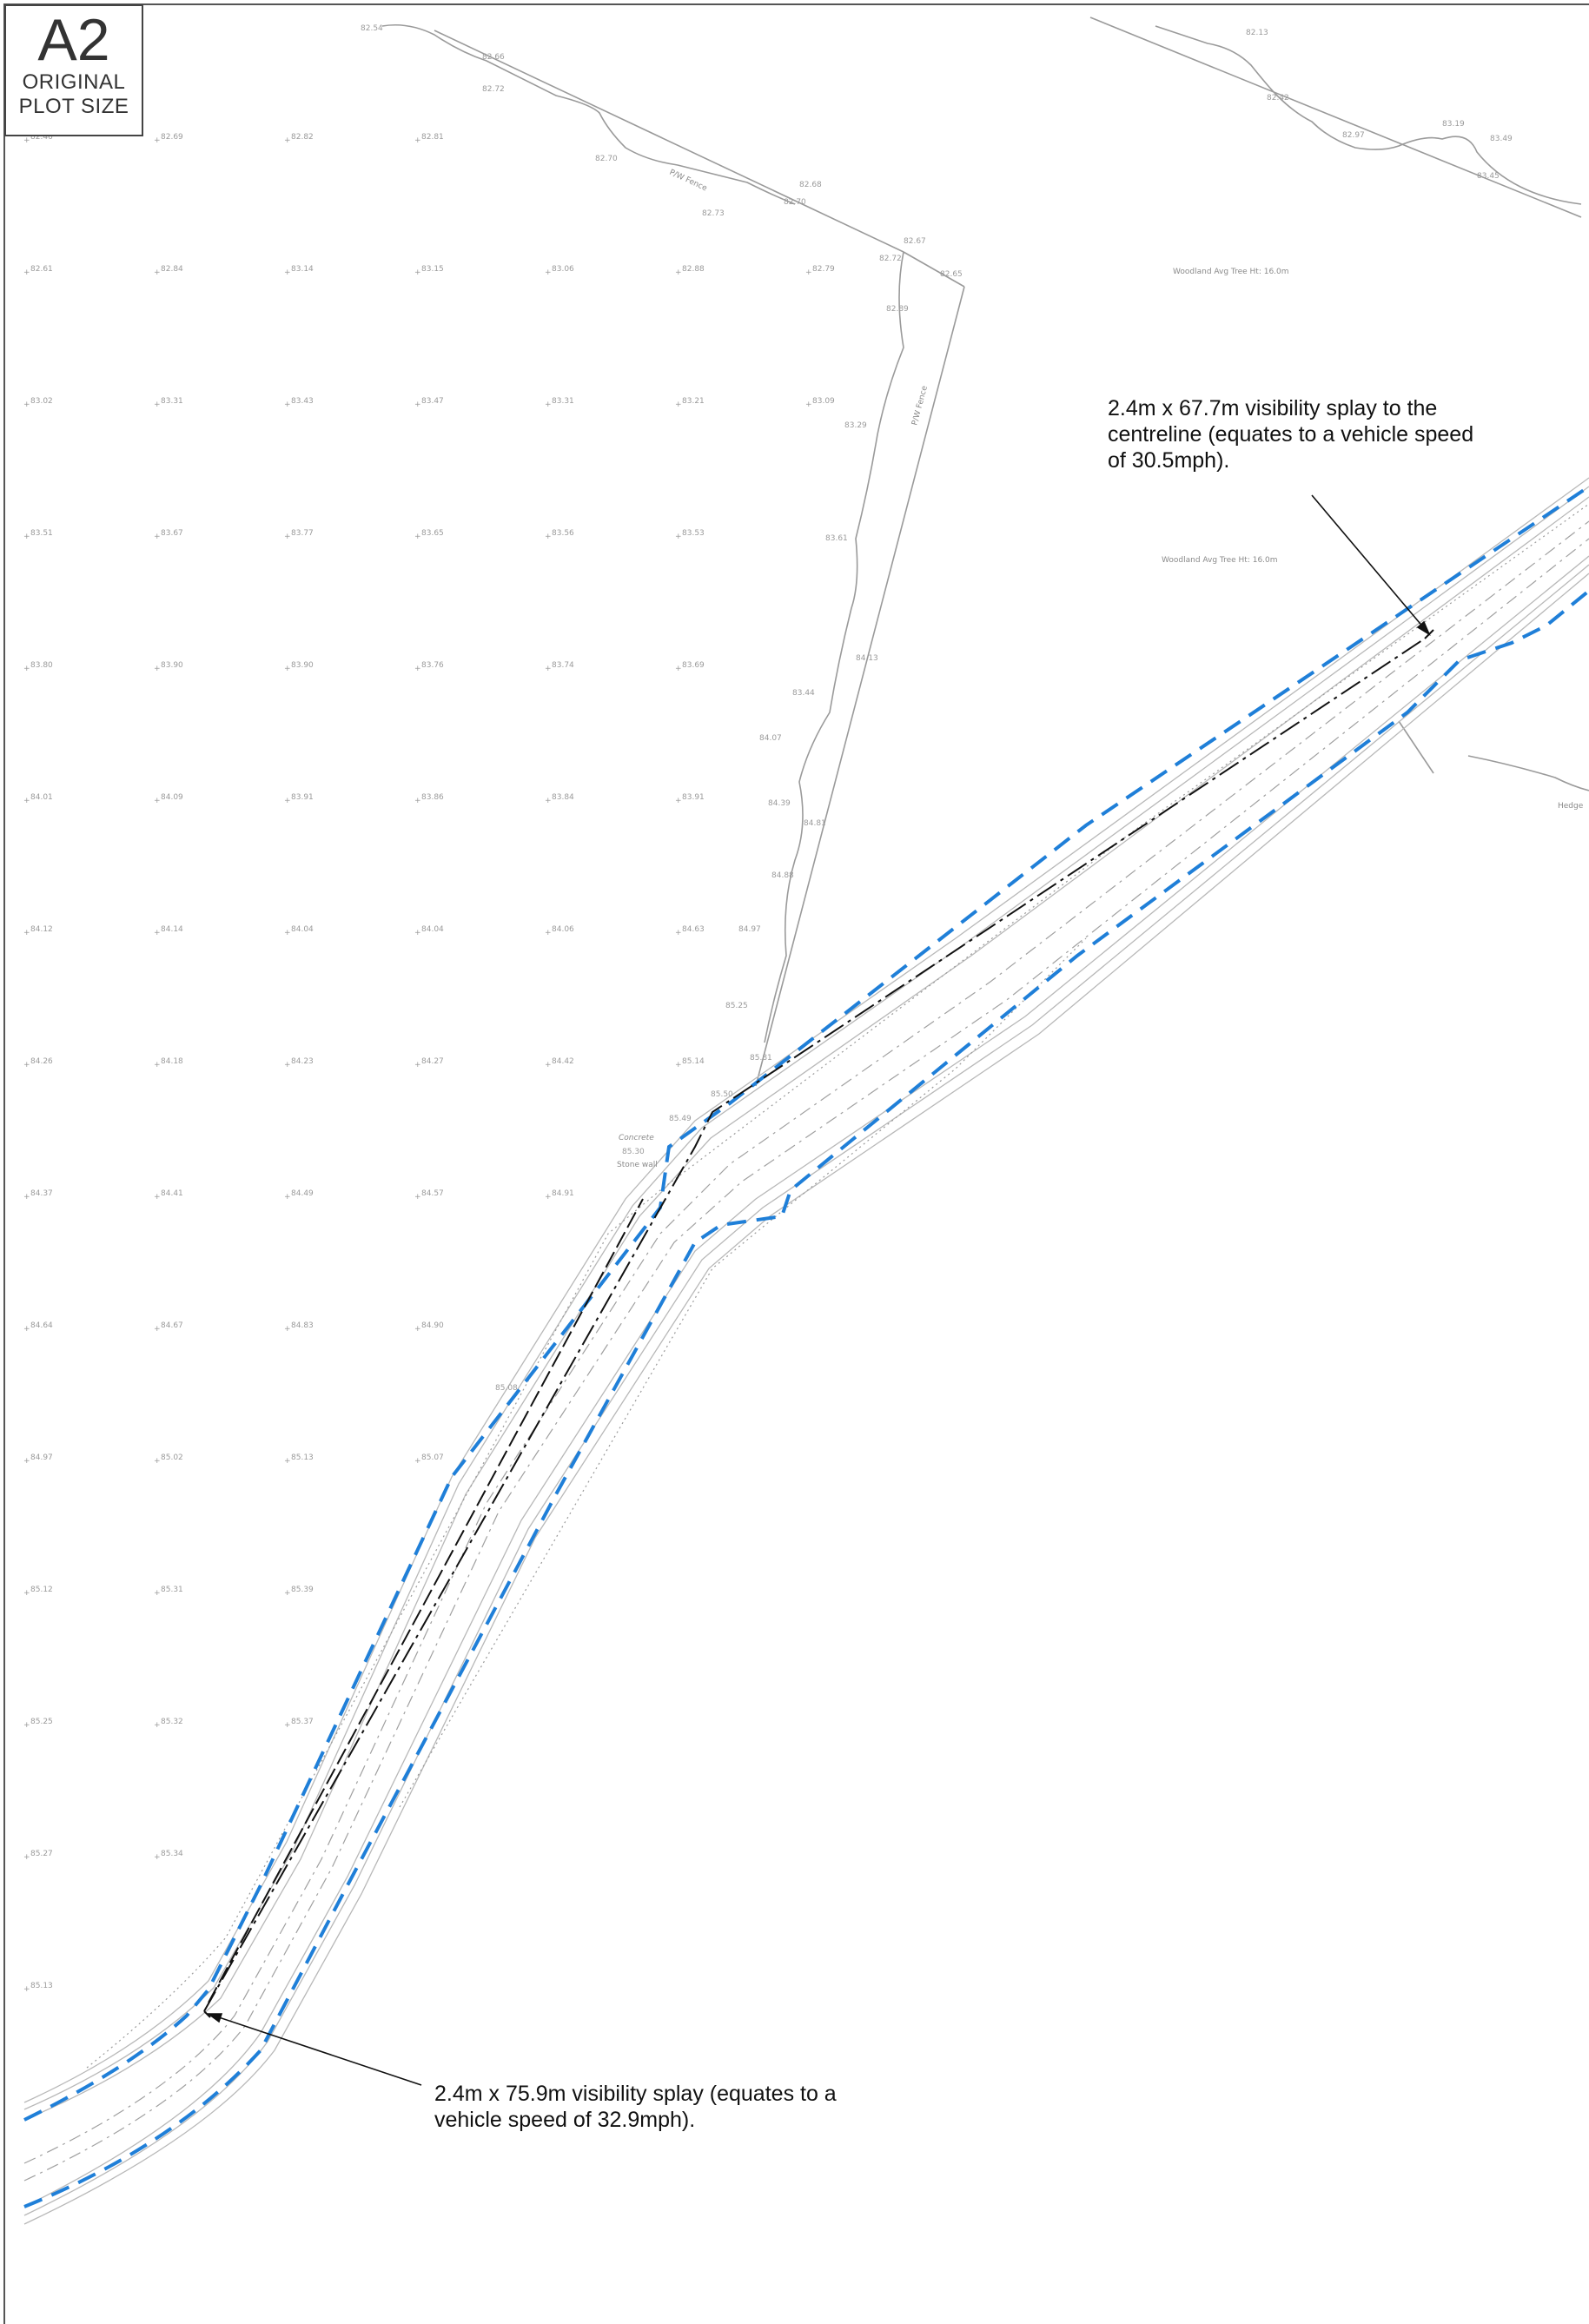 This screenshot has height=2324, width=1589. What do you see at coordinates (74, 70) in the screenshot?
I see `original-plot-size-box: A2 ORIGINAL PLOT SIZE` at bounding box center [74, 70].